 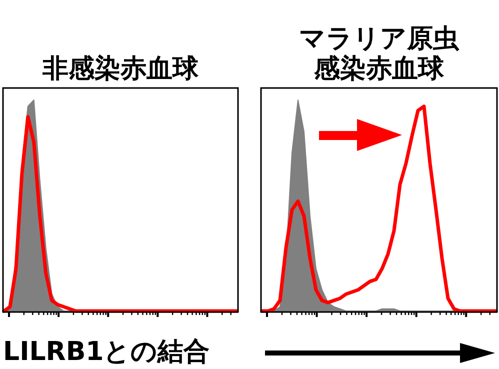 I want to click on chart-title: マラリア原虫感染赤血球, so click(x=379, y=54).